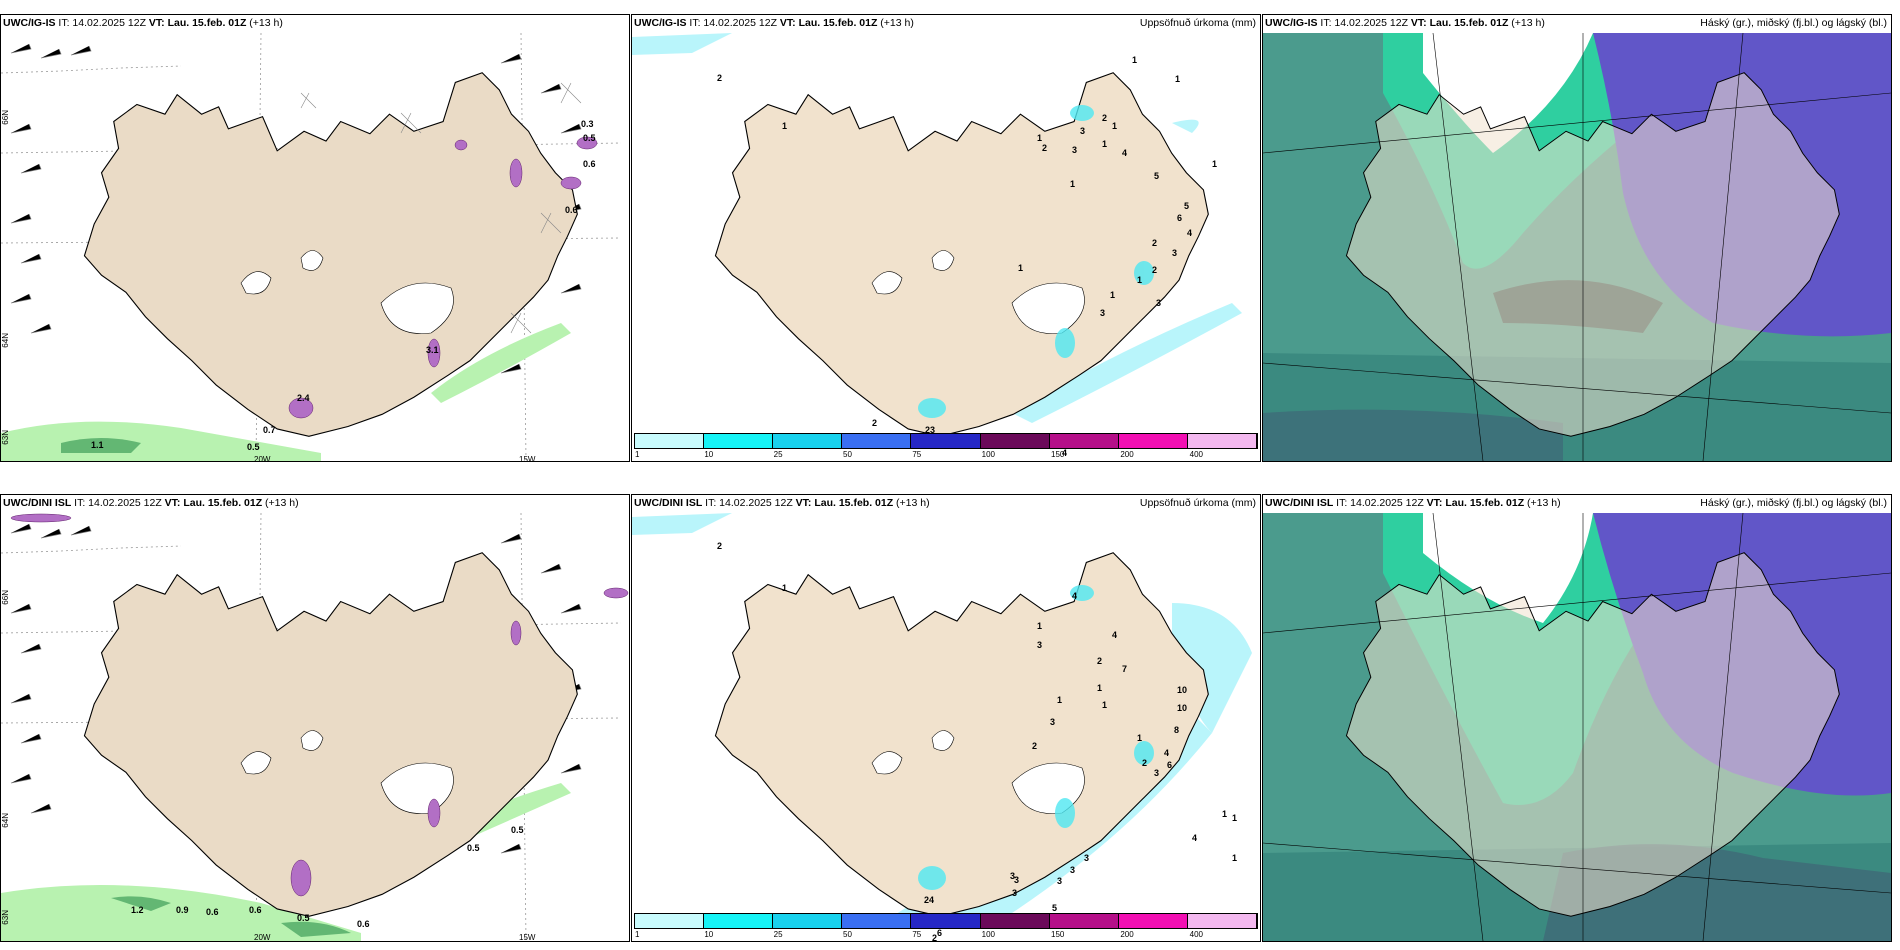 The width and height of the screenshot is (1900, 950). Describe the element at coordinates (527, 458) in the screenshot. I see `lon-label: 15W` at that location.